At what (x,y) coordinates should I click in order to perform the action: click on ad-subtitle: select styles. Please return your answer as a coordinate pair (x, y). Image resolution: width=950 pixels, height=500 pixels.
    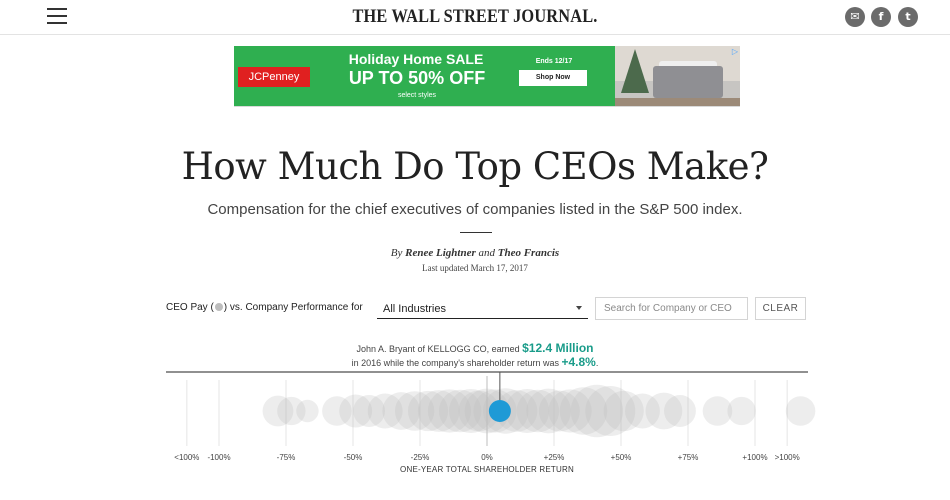
    Looking at the image, I should click on (417, 95).